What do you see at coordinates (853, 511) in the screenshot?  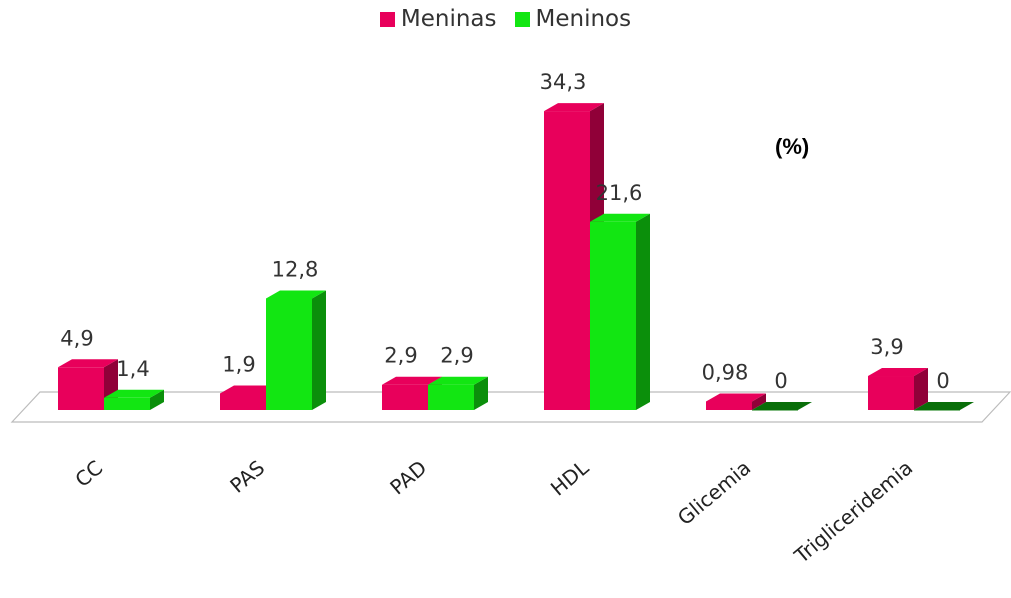 I see `category-label-trigliceridemia: Trigliceridemia` at bounding box center [853, 511].